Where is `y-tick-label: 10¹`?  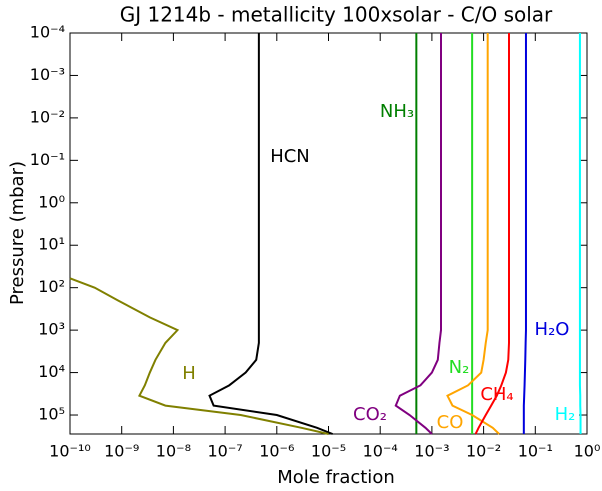
y-tick-label: 10¹ is located at coordinates (51, 244).